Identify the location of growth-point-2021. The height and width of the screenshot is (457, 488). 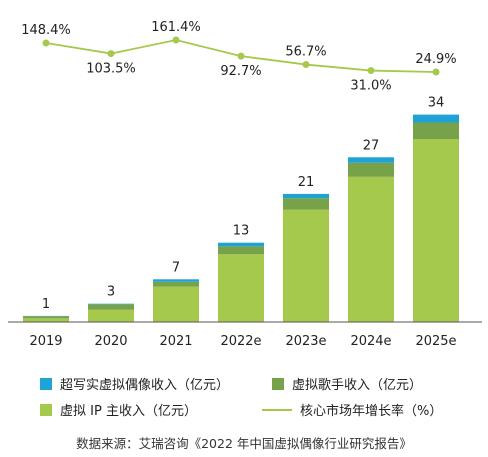
(176, 40).